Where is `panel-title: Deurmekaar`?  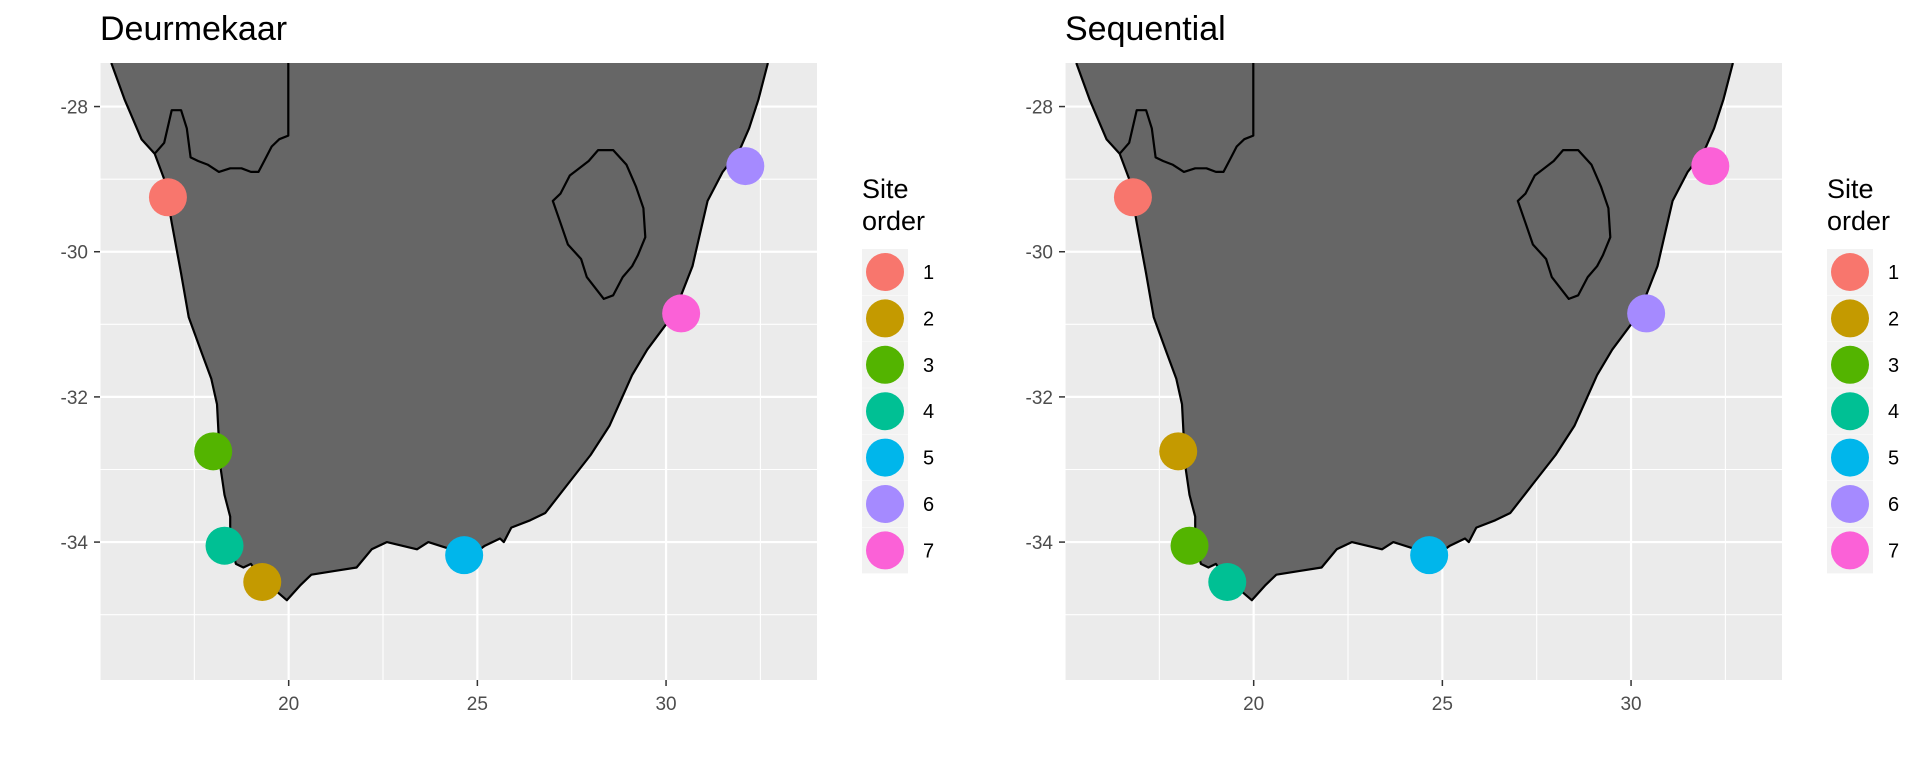
panel-title: Deurmekaar is located at coordinates (193, 29).